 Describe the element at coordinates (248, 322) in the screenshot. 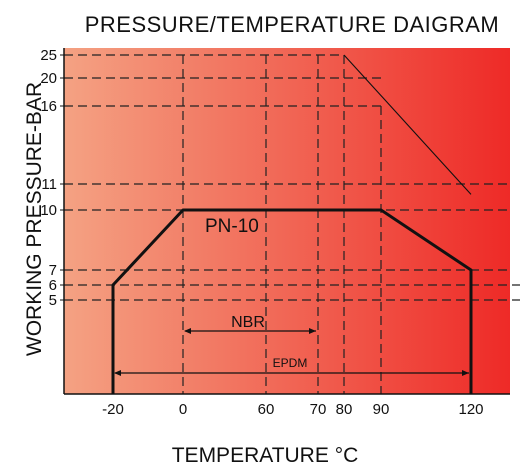

I see `nbr-label: NBR` at that location.